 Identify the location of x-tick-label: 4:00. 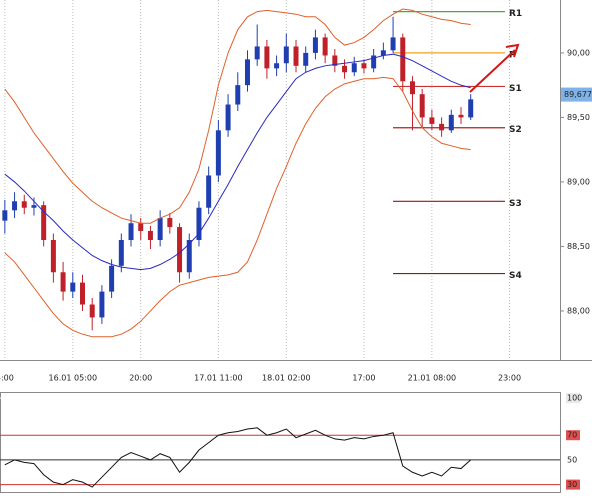
(7, 378).